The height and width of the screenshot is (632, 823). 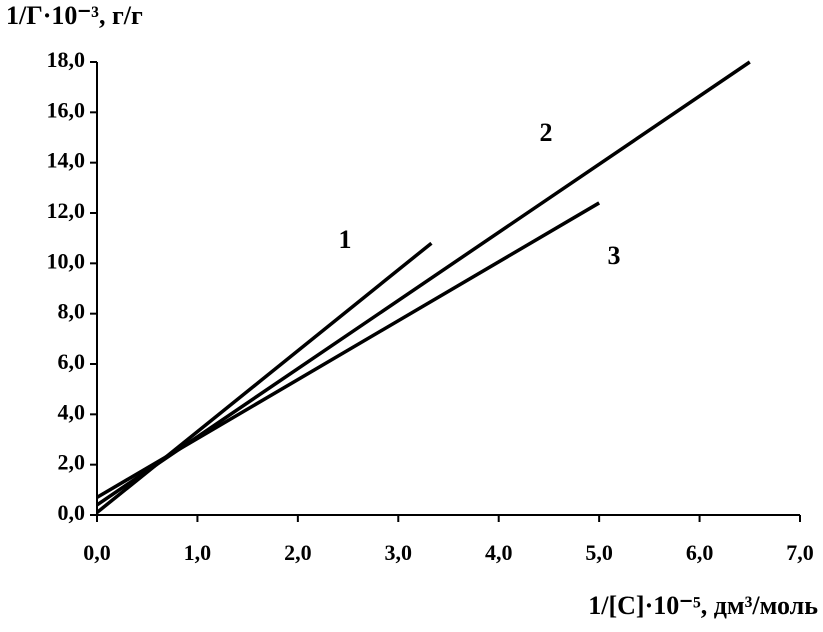 What do you see at coordinates (399, 552) in the screenshot?
I see `x-tick-label: 3,0` at bounding box center [399, 552].